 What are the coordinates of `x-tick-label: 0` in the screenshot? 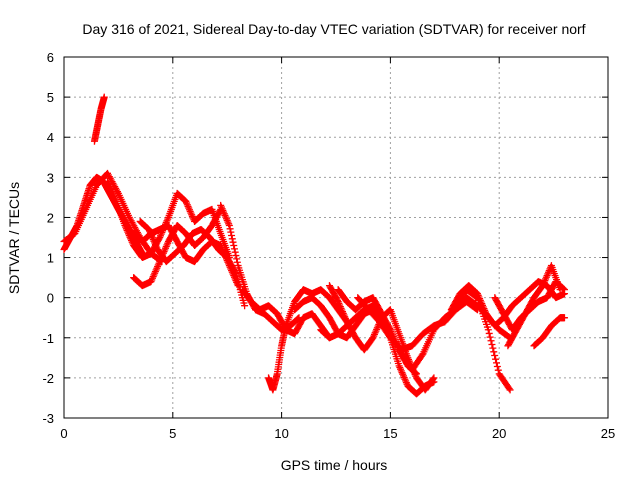 It's located at (63, 433).